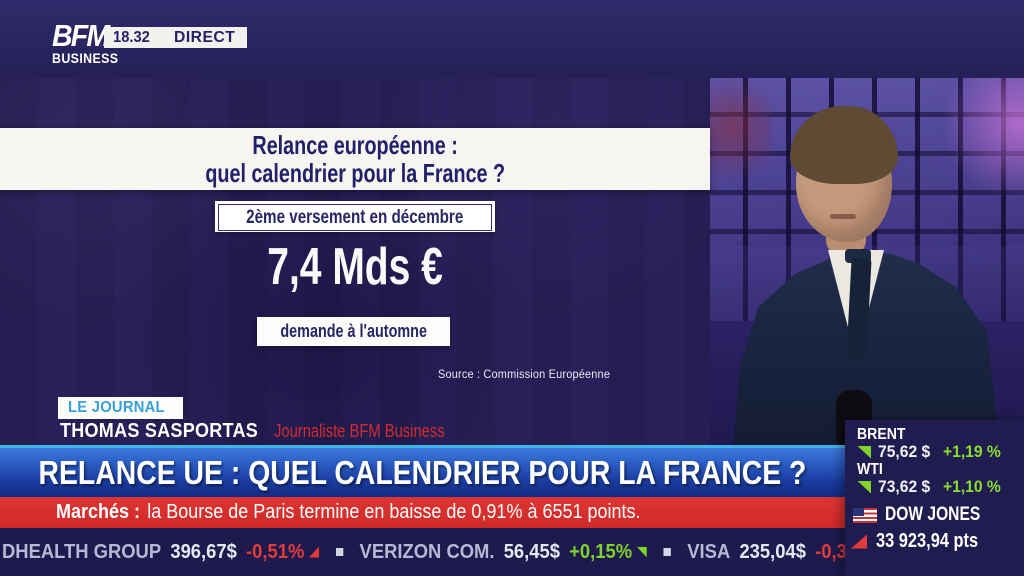  What do you see at coordinates (601, 551) in the screenshot?
I see `ticker-stock-change: +0,15%` at bounding box center [601, 551].